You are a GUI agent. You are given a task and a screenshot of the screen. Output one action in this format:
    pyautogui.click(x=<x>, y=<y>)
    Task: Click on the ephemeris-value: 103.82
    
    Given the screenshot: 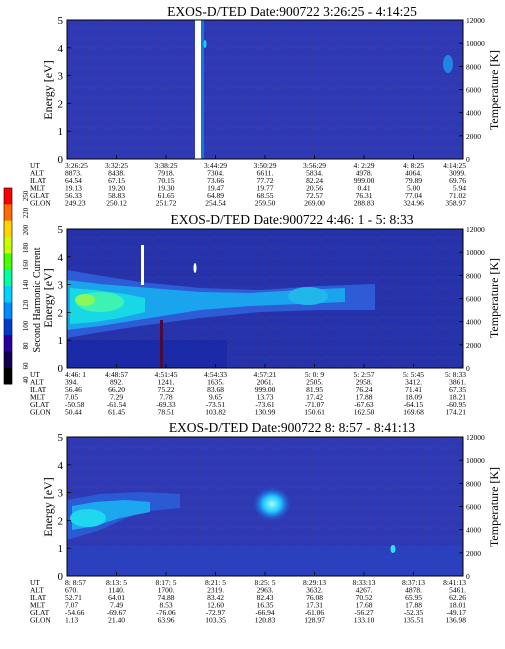 What is the action you would take?
    pyautogui.click(x=215, y=412)
    